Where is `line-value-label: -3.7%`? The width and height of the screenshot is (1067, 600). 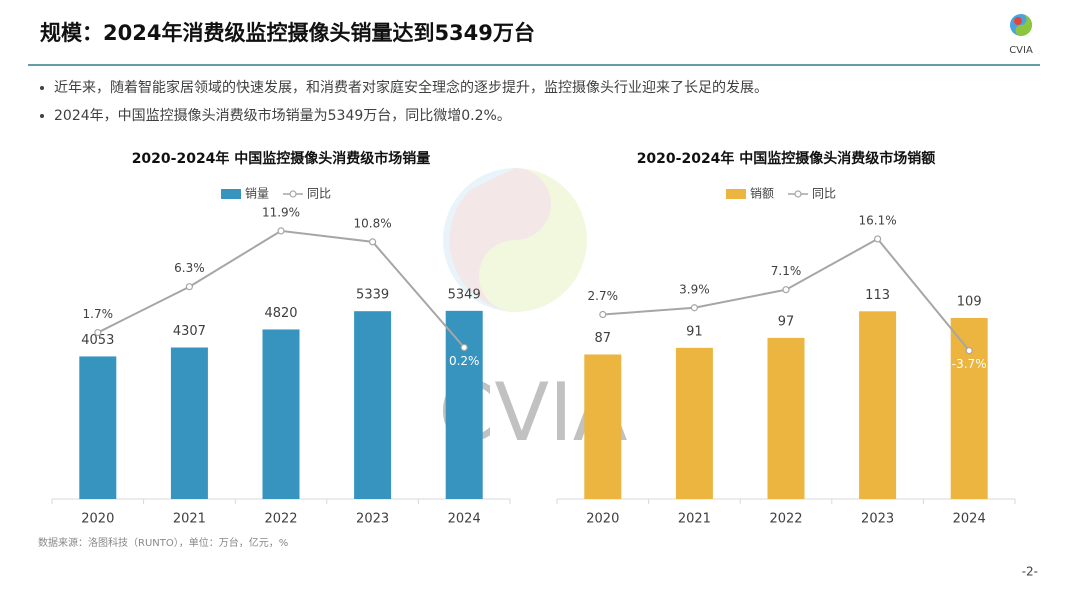 line-value-label: -3.7% is located at coordinates (969, 364).